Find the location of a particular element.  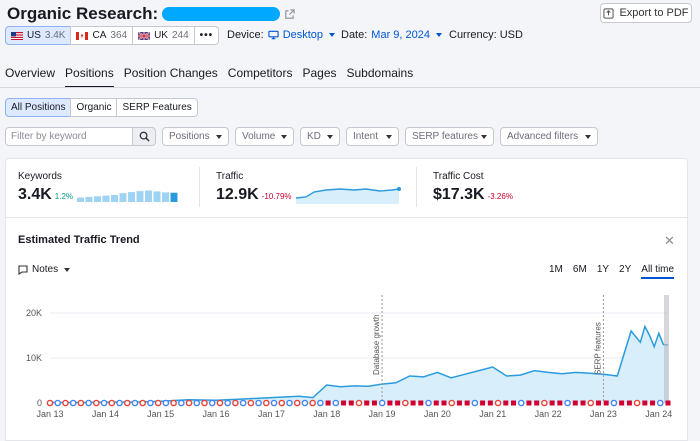

database-us: US 3.4K is located at coordinates (38, 35).